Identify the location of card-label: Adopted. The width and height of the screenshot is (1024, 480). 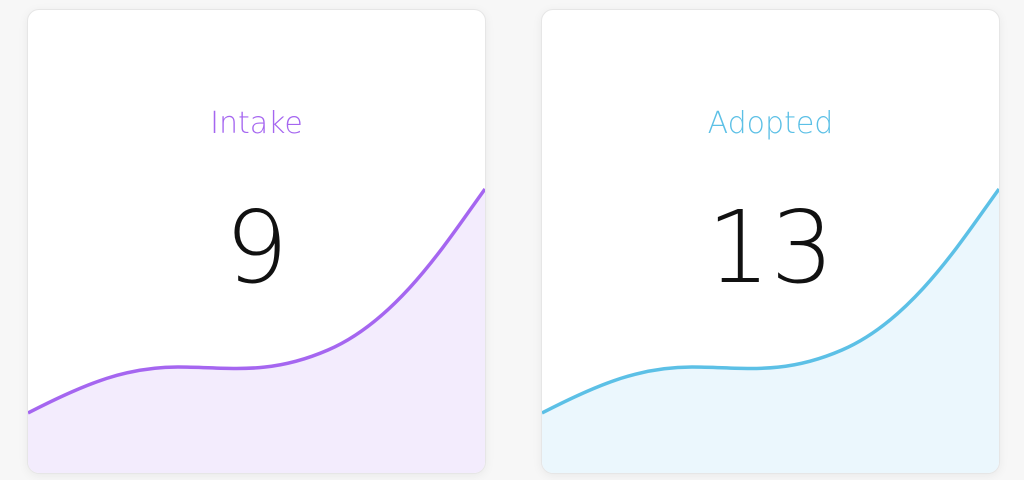
(770, 123).